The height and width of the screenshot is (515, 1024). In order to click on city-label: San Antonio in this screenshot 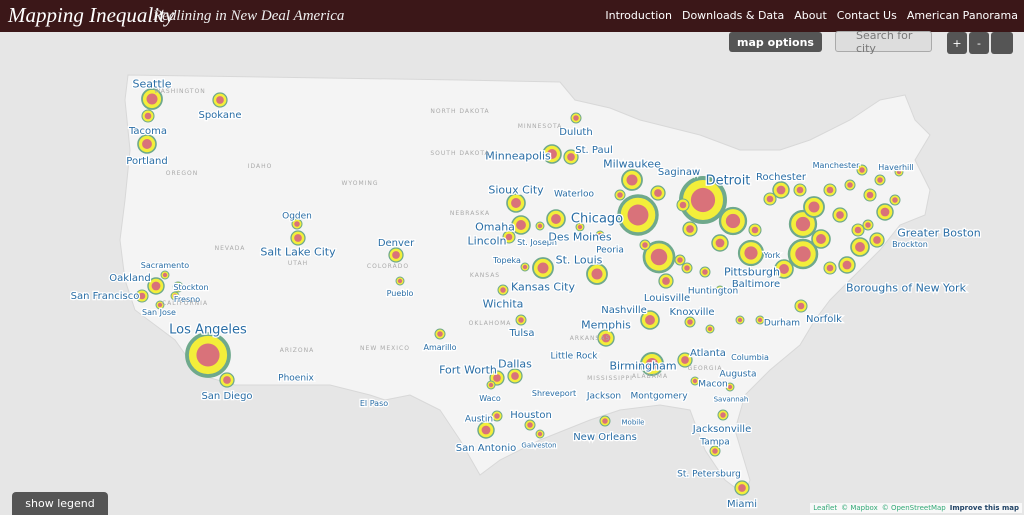, I will do `click(486, 449)`.